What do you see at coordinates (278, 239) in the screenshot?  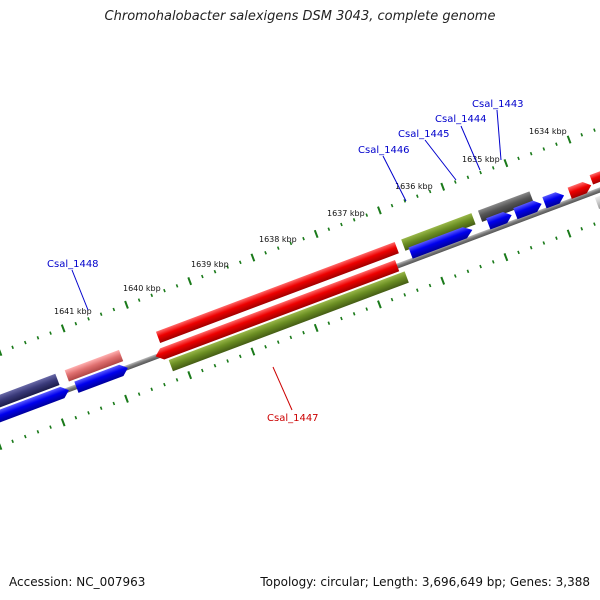 I see `tick-label-1638: 1638 kbp` at bounding box center [278, 239].